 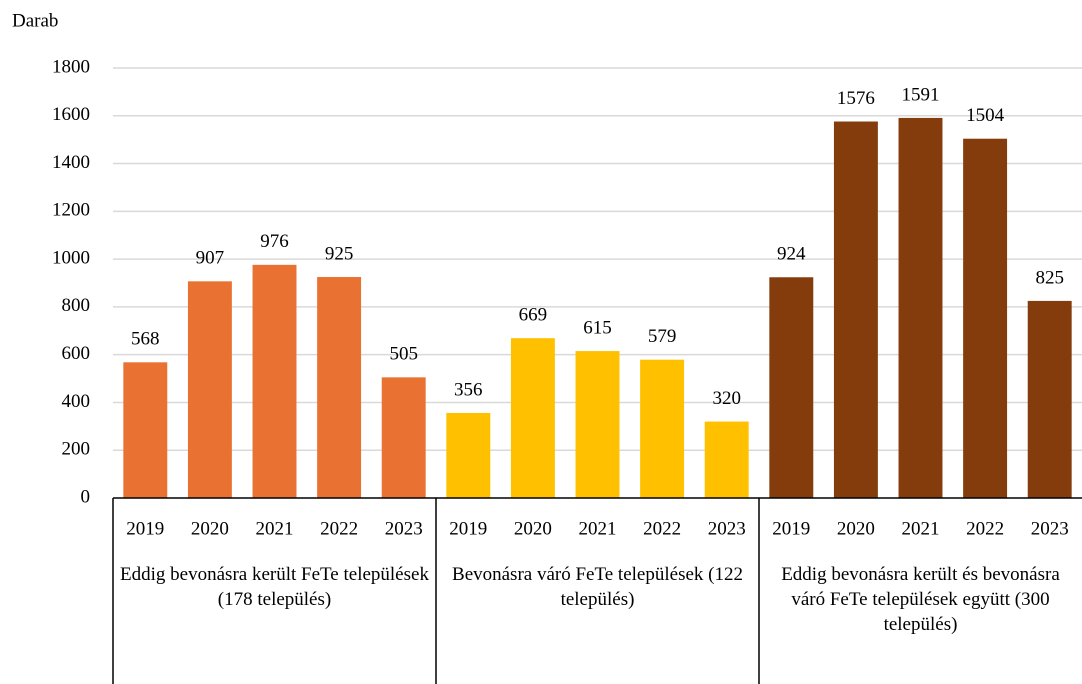 What do you see at coordinates (1049, 277) in the screenshot?
I see `data-label: 825` at bounding box center [1049, 277].